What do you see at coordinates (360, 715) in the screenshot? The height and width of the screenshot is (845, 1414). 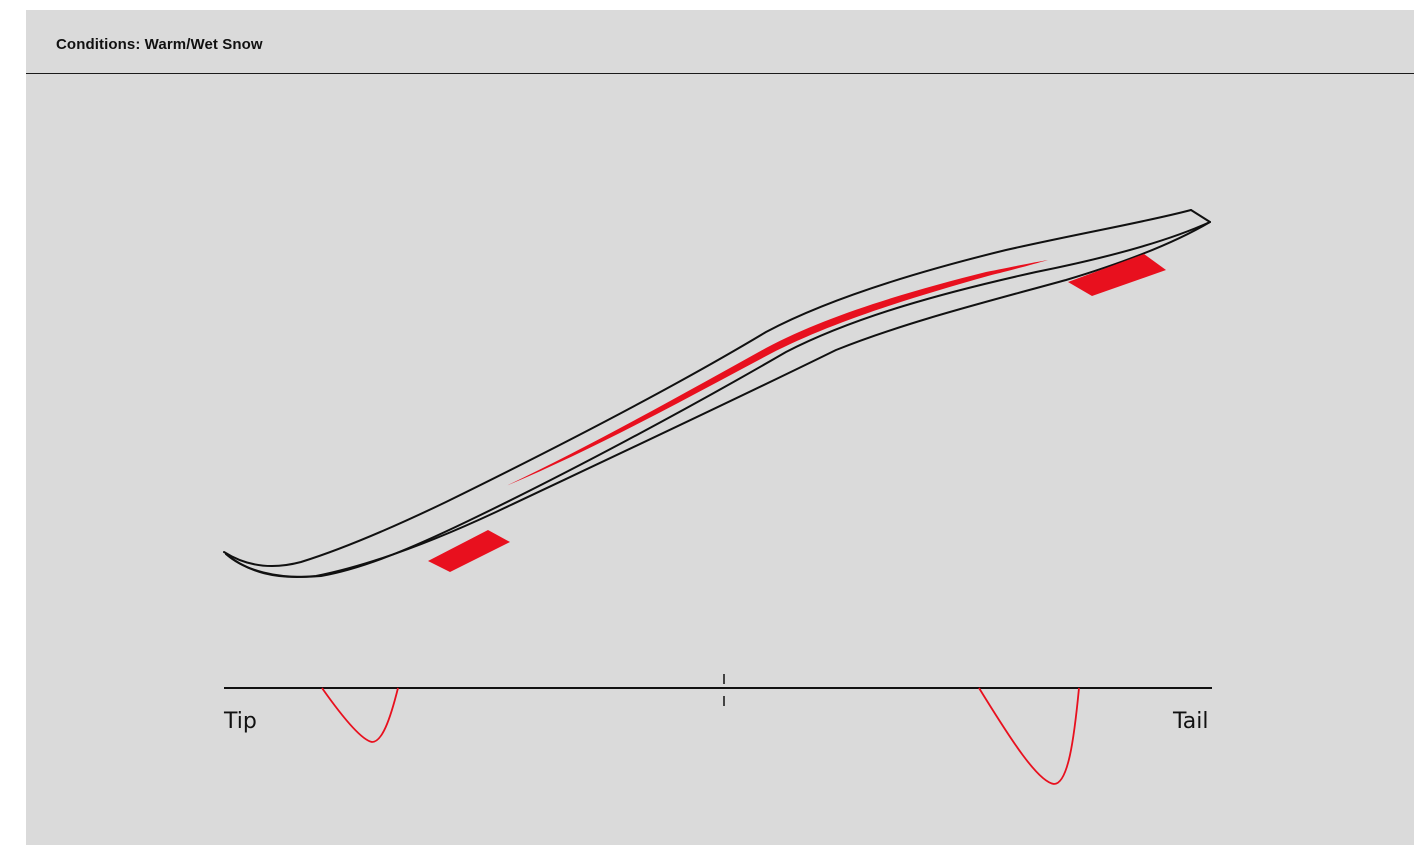 I see `tip-pressure-curve` at bounding box center [360, 715].